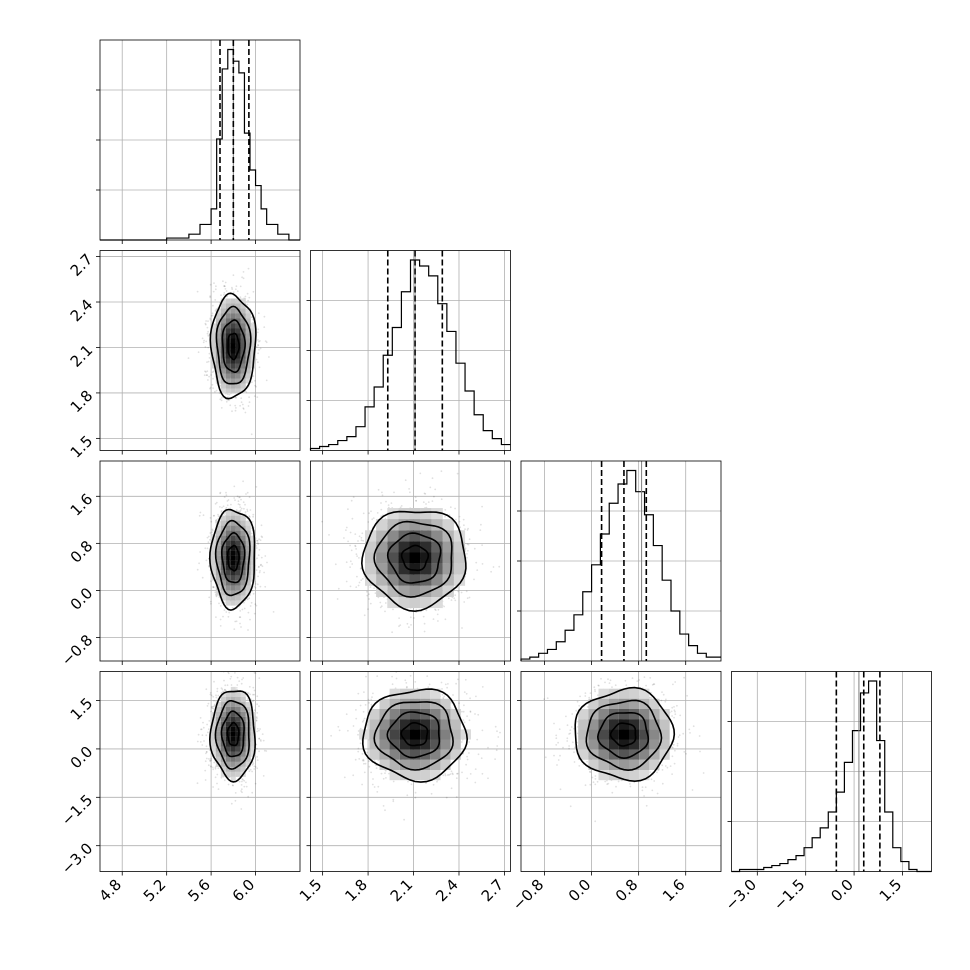 This screenshot has height=970, width=970. Describe the element at coordinates (77, 858) in the screenshot. I see `y-tick-label: −3.0` at that location.